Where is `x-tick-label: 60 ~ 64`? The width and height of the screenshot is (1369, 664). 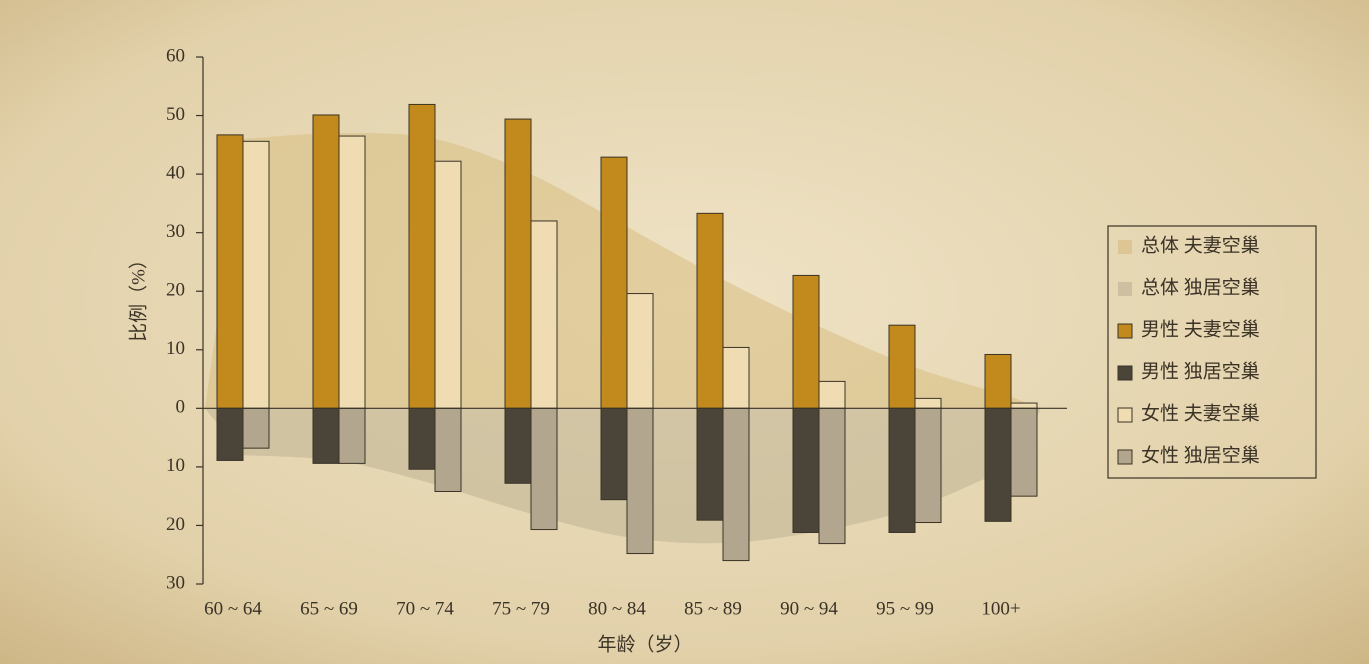 x-tick-label: 60 ~ 64 is located at coordinates (233, 608).